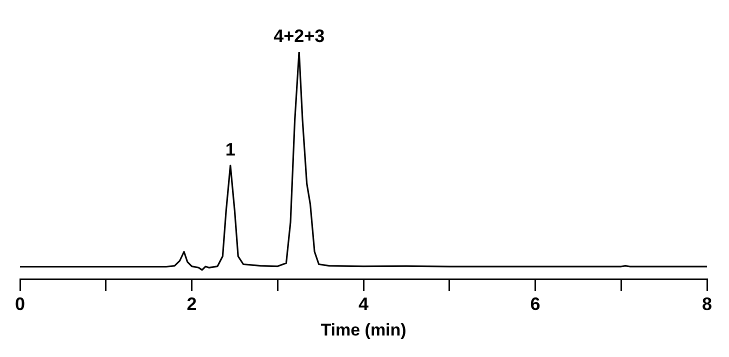  Describe the element at coordinates (707, 304) in the screenshot. I see `x-tick-label: 8` at that location.